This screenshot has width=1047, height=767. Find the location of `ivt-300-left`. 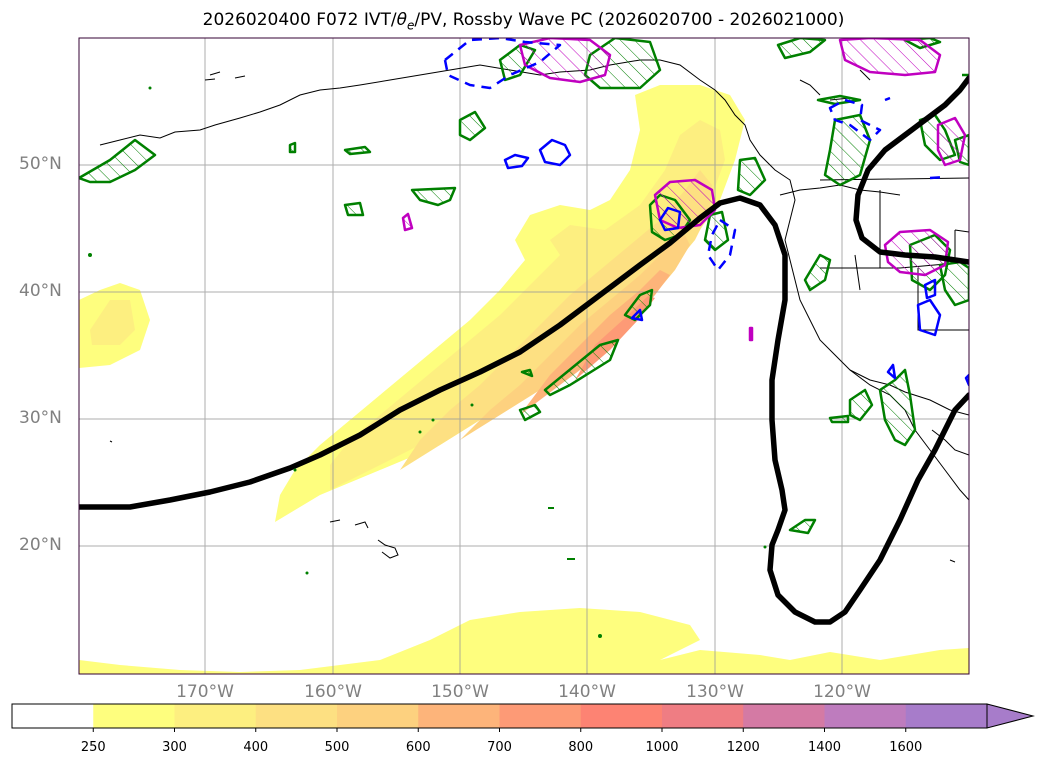

ivt-300-left is located at coordinates (112, 322).